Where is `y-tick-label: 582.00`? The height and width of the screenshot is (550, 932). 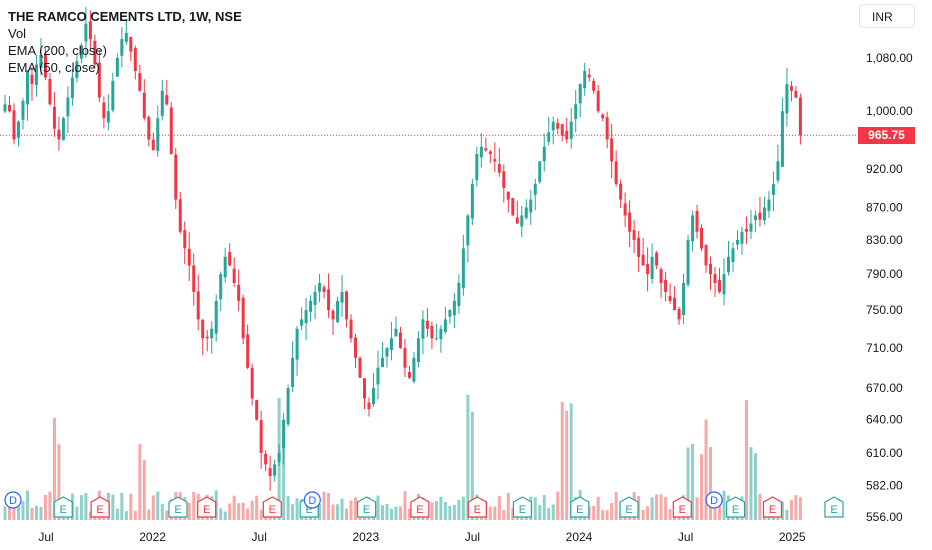 y-tick-label: 582.00 is located at coordinates (884, 485).